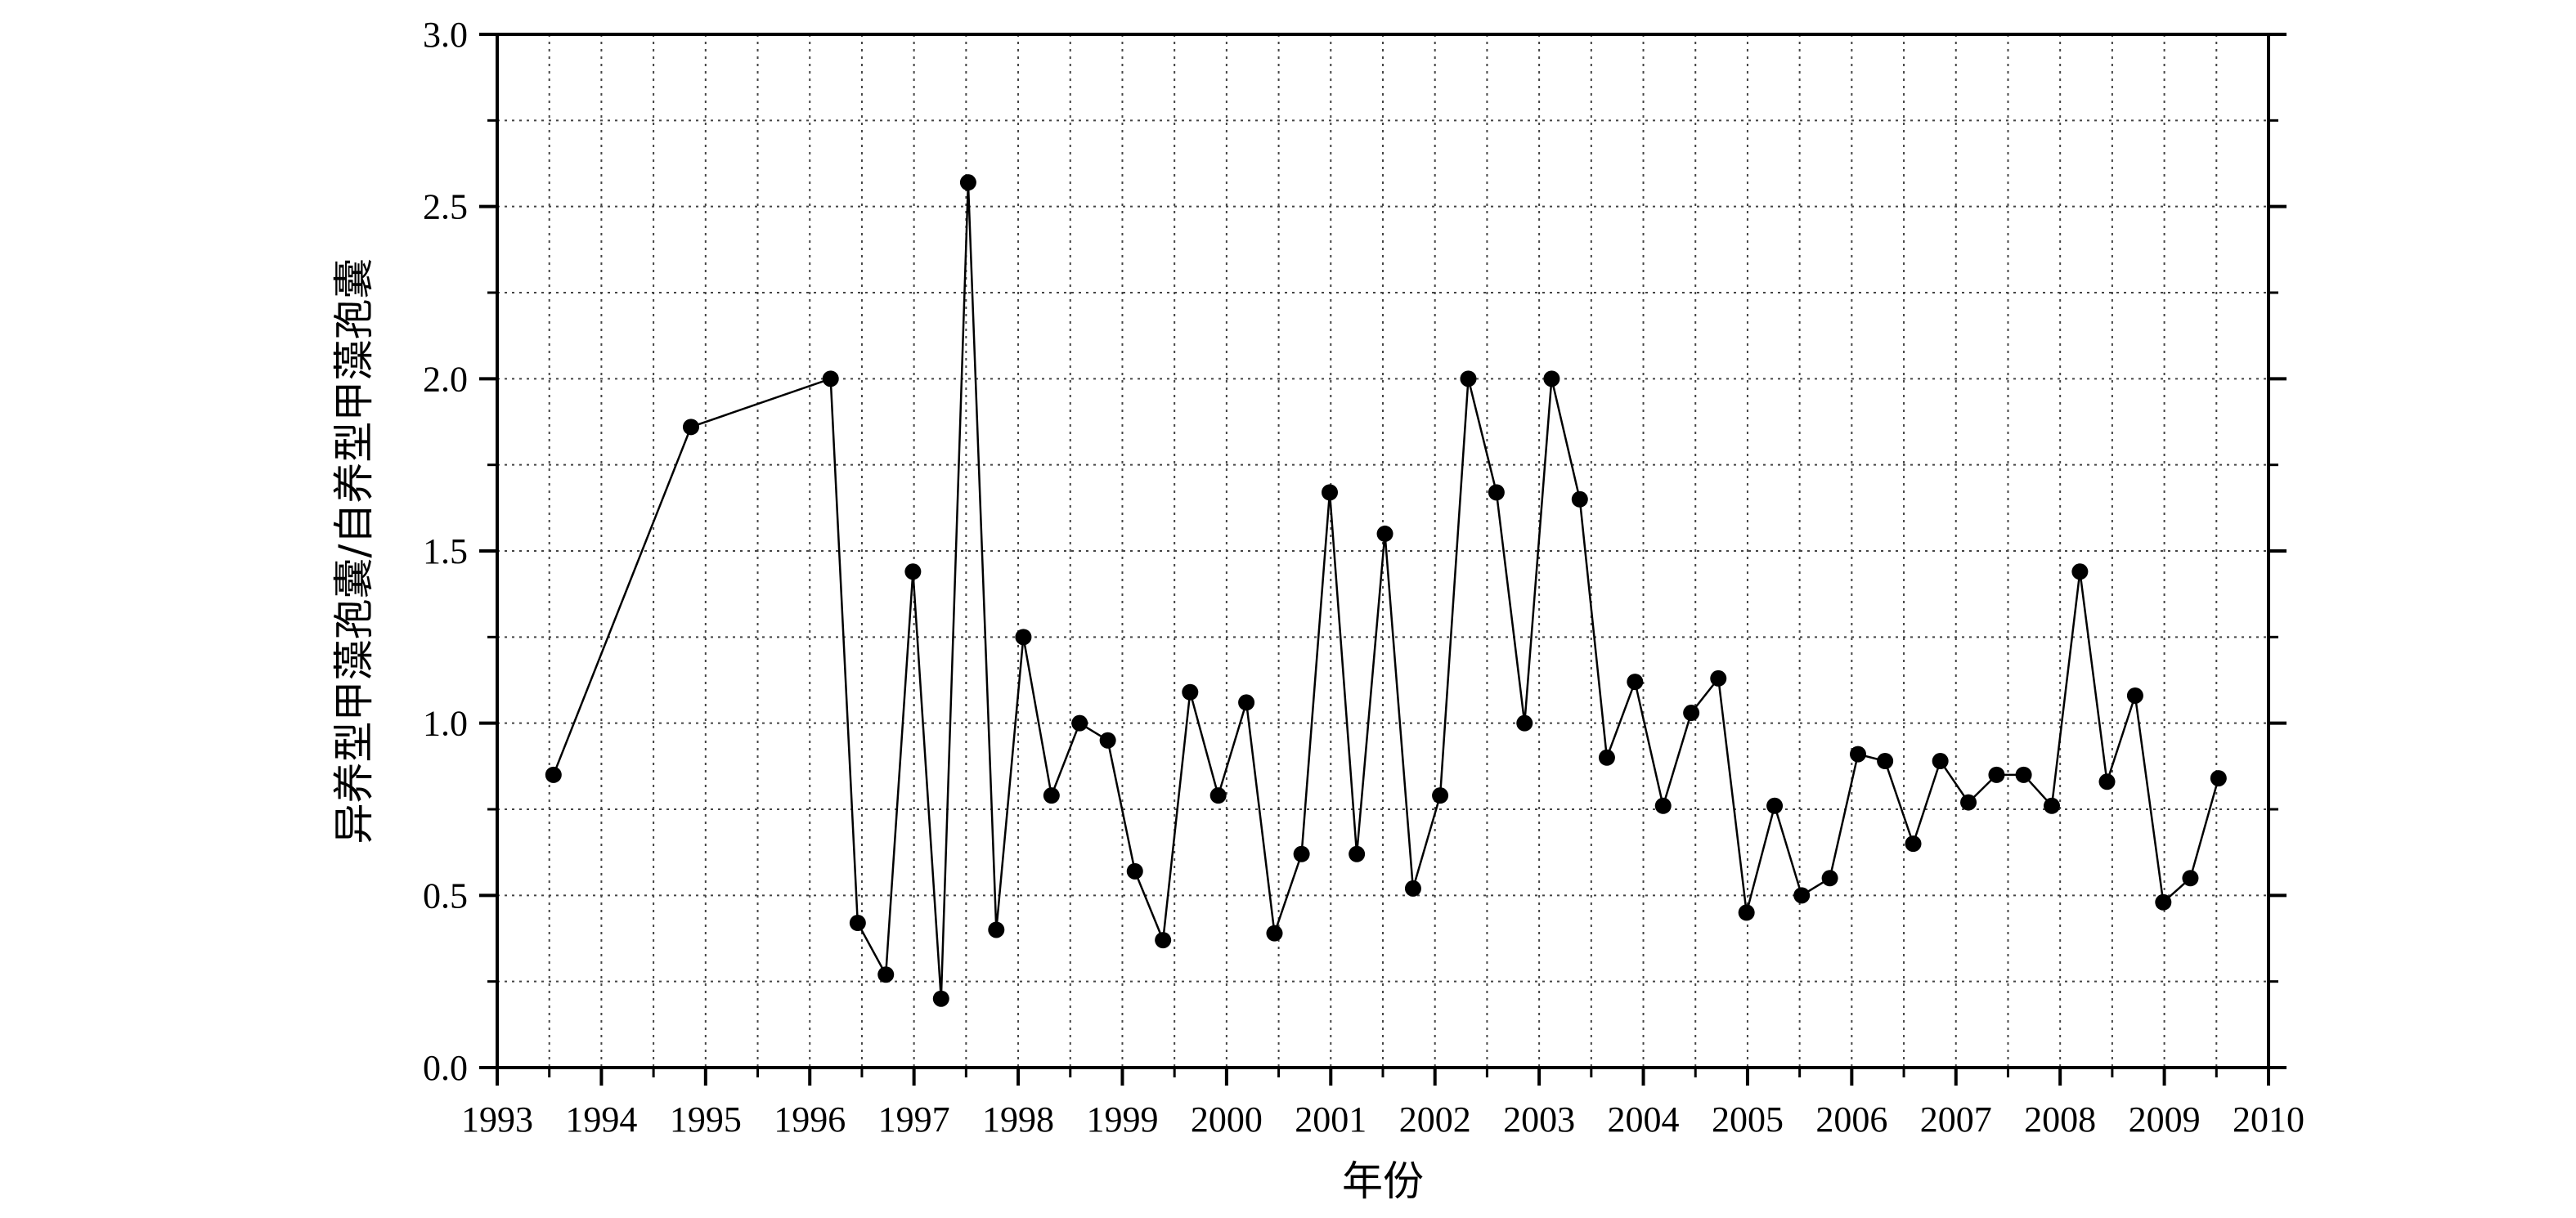  I want to click on x-tick-label: 1999, so click(1122, 1119).